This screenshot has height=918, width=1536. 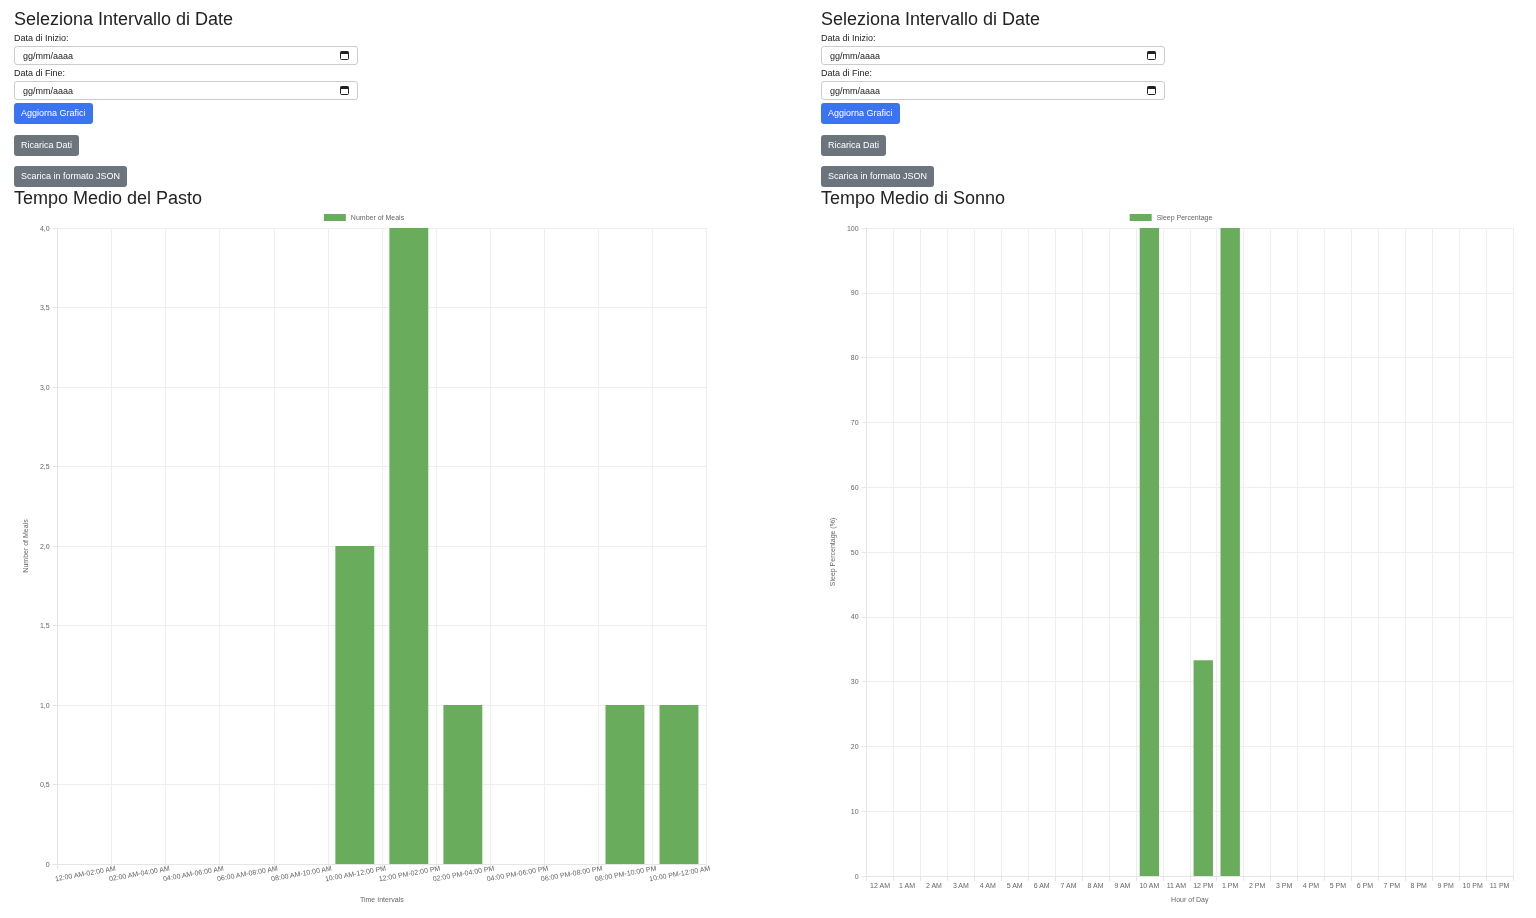 What do you see at coordinates (109, 198) in the screenshot?
I see `chart-title: Tempo Medio del Pasto` at bounding box center [109, 198].